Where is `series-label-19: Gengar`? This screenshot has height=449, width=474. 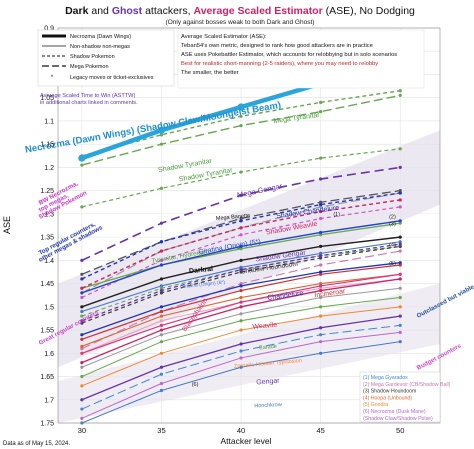
series-label-19: Gengar is located at coordinates (268, 381).